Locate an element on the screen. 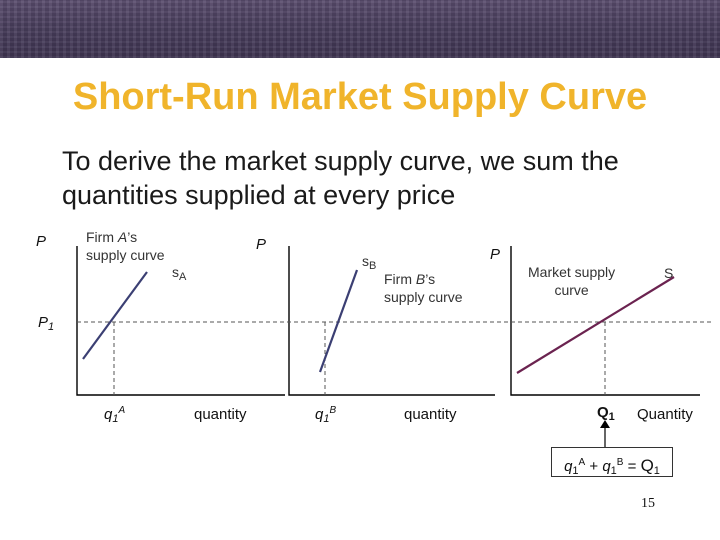  firm-b-label: Firm B’s supply curve is located at coordinates (423, 288).